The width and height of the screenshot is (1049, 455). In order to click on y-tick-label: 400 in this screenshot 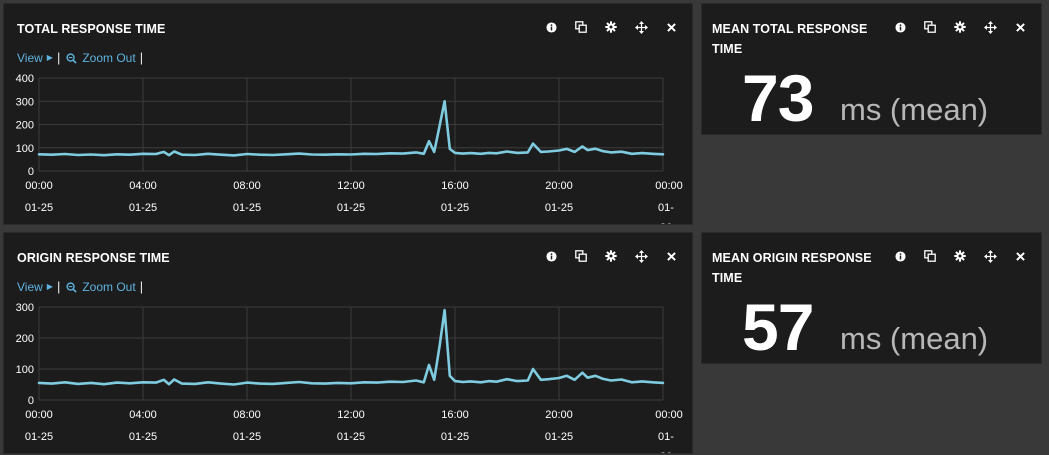, I will do `click(25, 79)`.